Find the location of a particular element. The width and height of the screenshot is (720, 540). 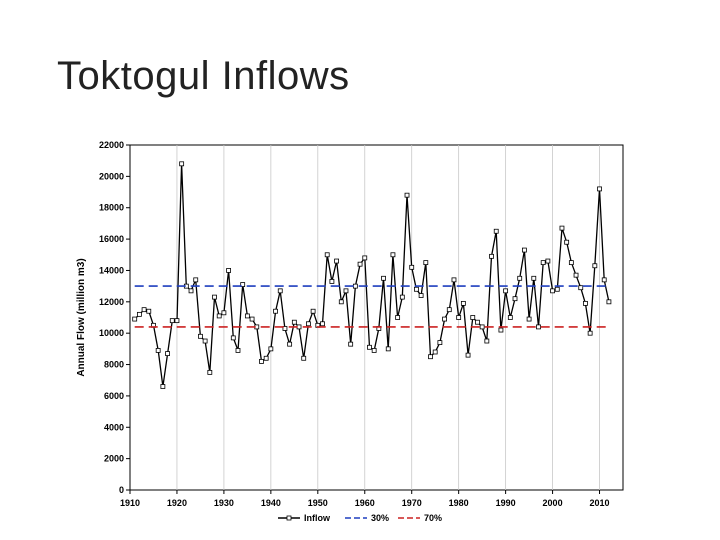

y-tick-label: 18000 is located at coordinates (111, 208).